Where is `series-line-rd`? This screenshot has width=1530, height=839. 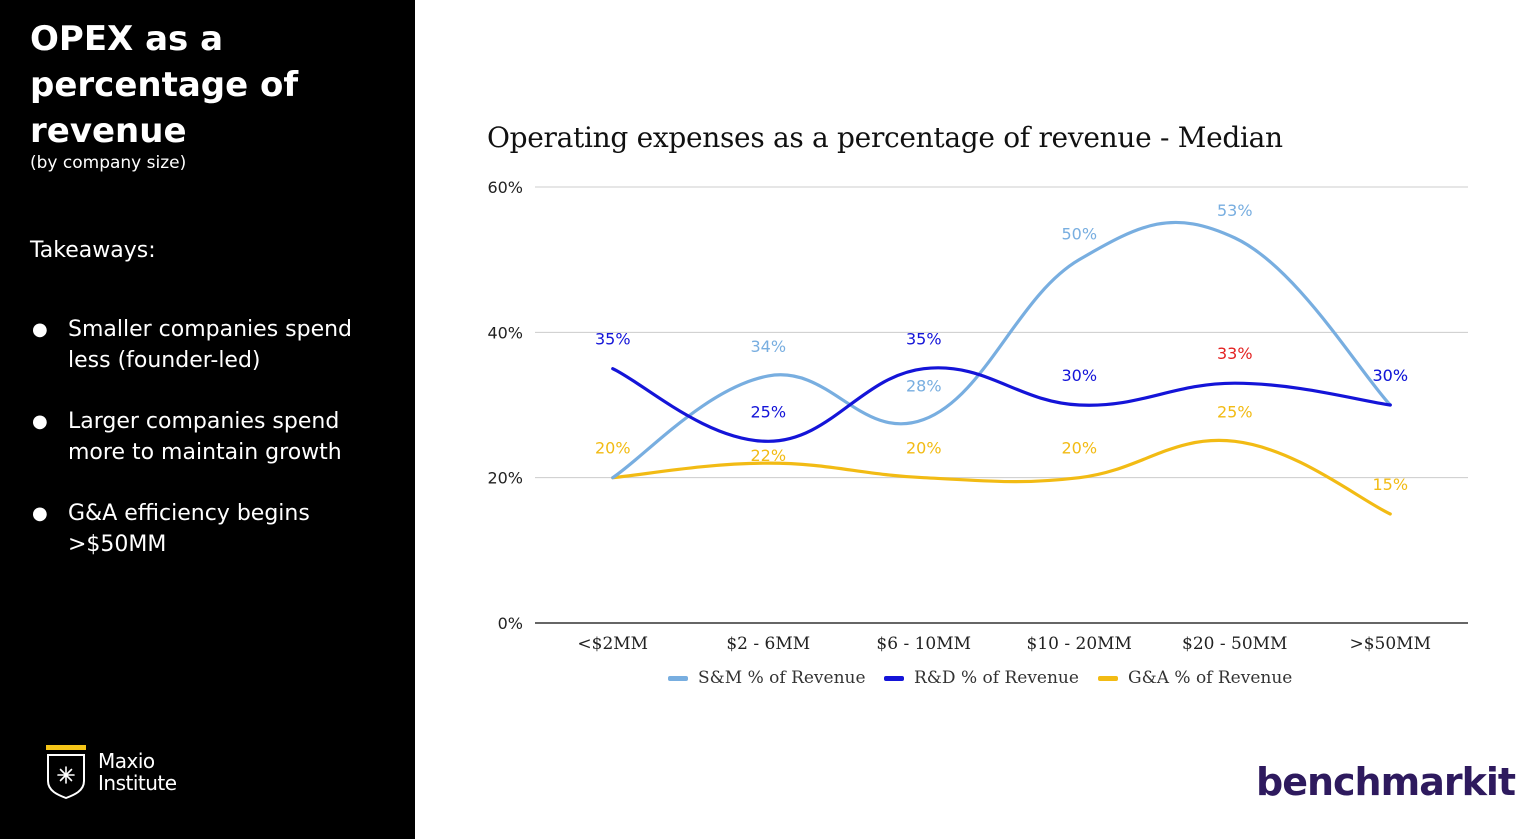 series-line-rd is located at coordinates (1001, 404).